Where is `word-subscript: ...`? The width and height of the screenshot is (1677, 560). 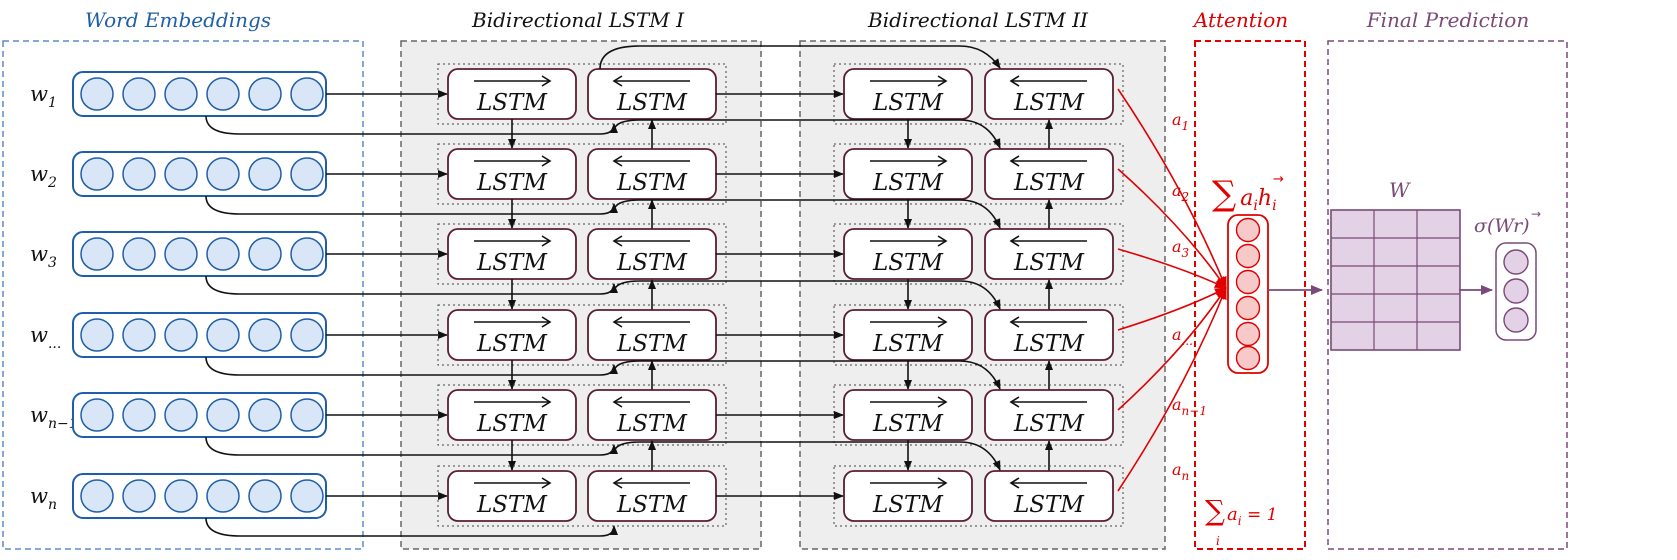
word-subscript: ... is located at coordinates (54, 344).